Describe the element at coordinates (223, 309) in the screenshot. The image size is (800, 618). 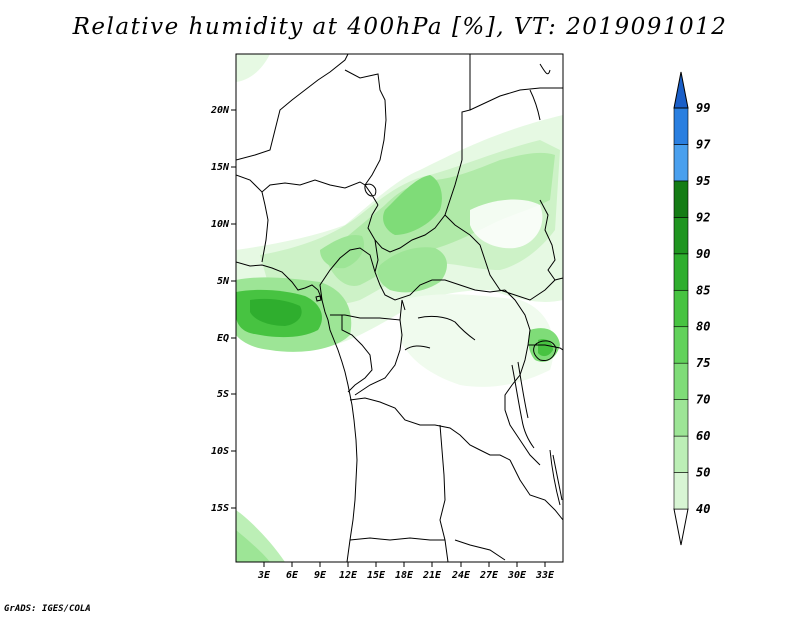
I see `lat-axis: 20N 15N 10N 5N EQ 5S 10S 15S` at that location.